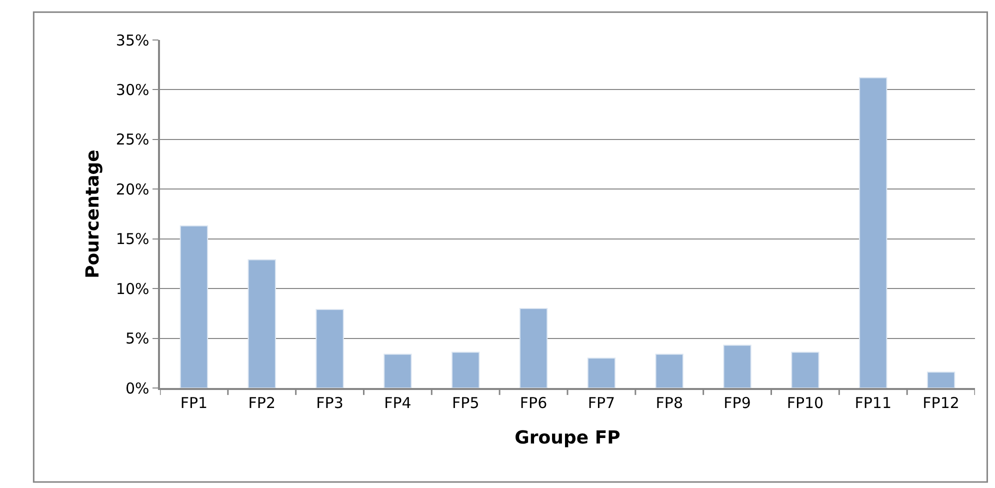  What do you see at coordinates (133, 239) in the screenshot?
I see `y-tick-label: 15%` at bounding box center [133, 239].